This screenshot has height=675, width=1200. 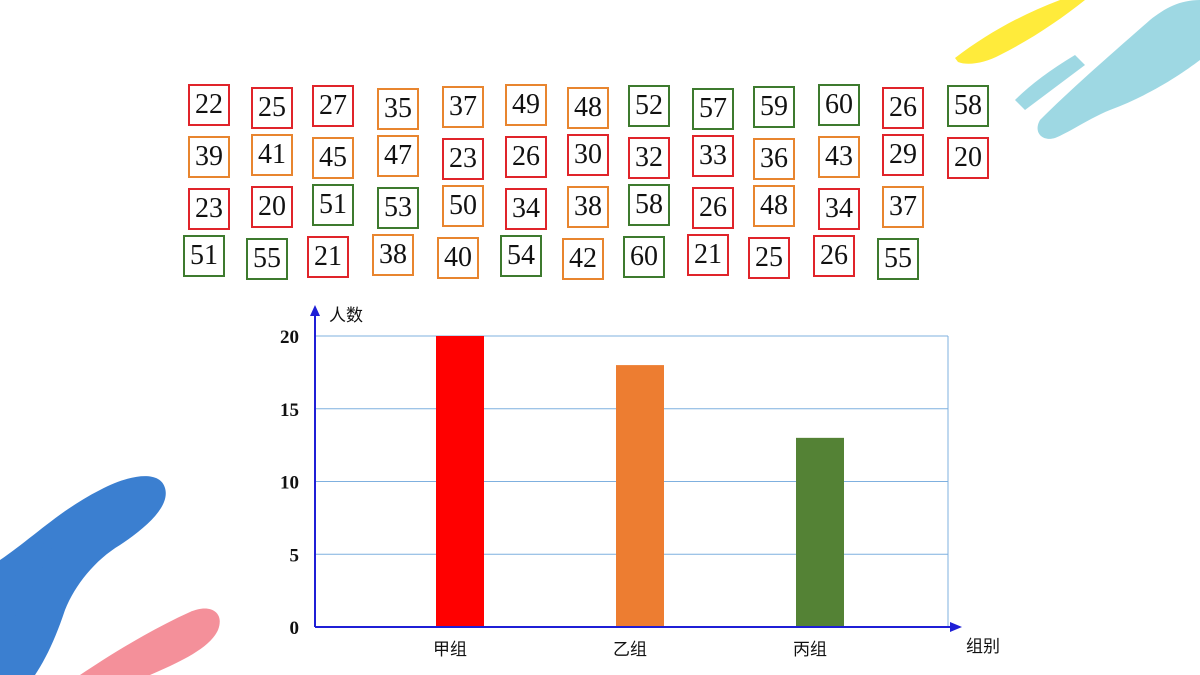 What do you see at coordinates (463, 206) in the screenshot?
I see `number-box: 50` at bounding box center [463, 206].